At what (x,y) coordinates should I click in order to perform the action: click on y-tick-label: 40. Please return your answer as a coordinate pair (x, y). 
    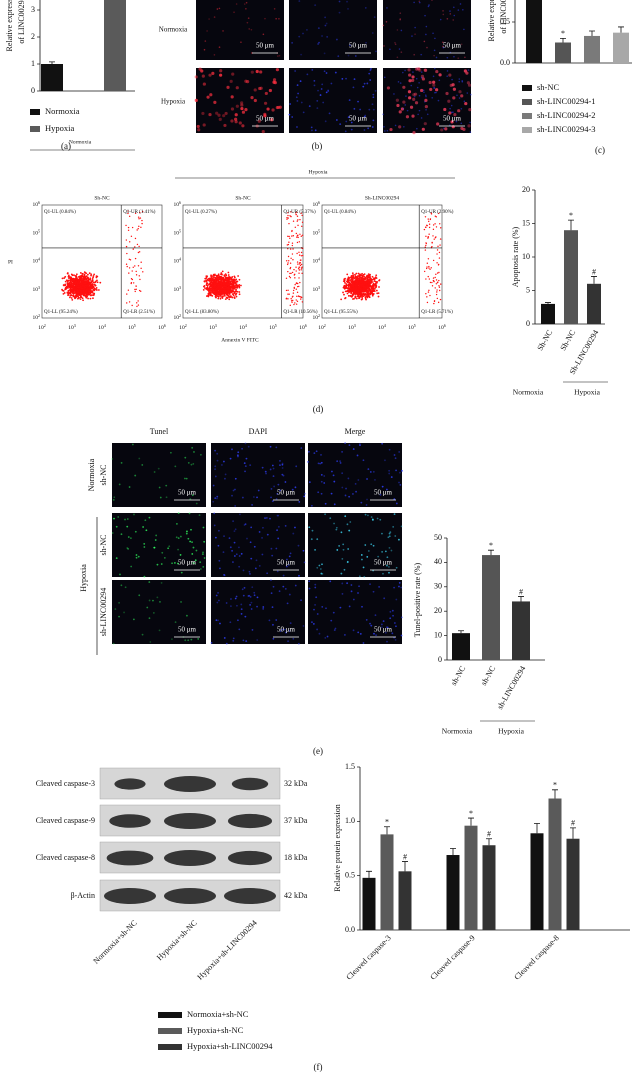
    Looking at the image, I should click on (438, 561).